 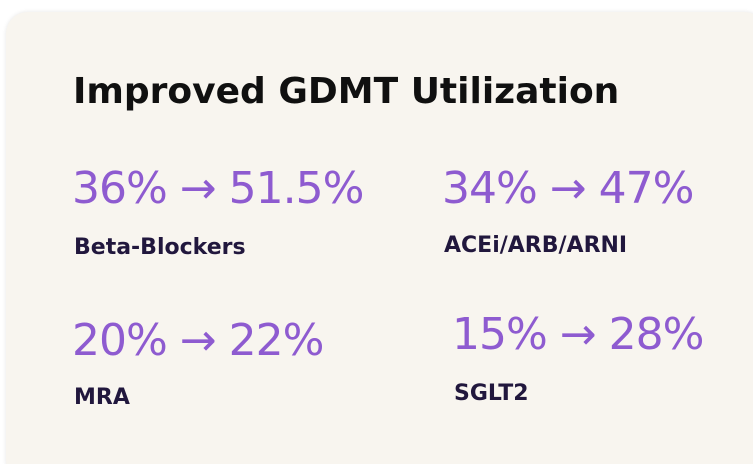 I want to click on stat-label: SGLT2, so click(x=491, y=393).